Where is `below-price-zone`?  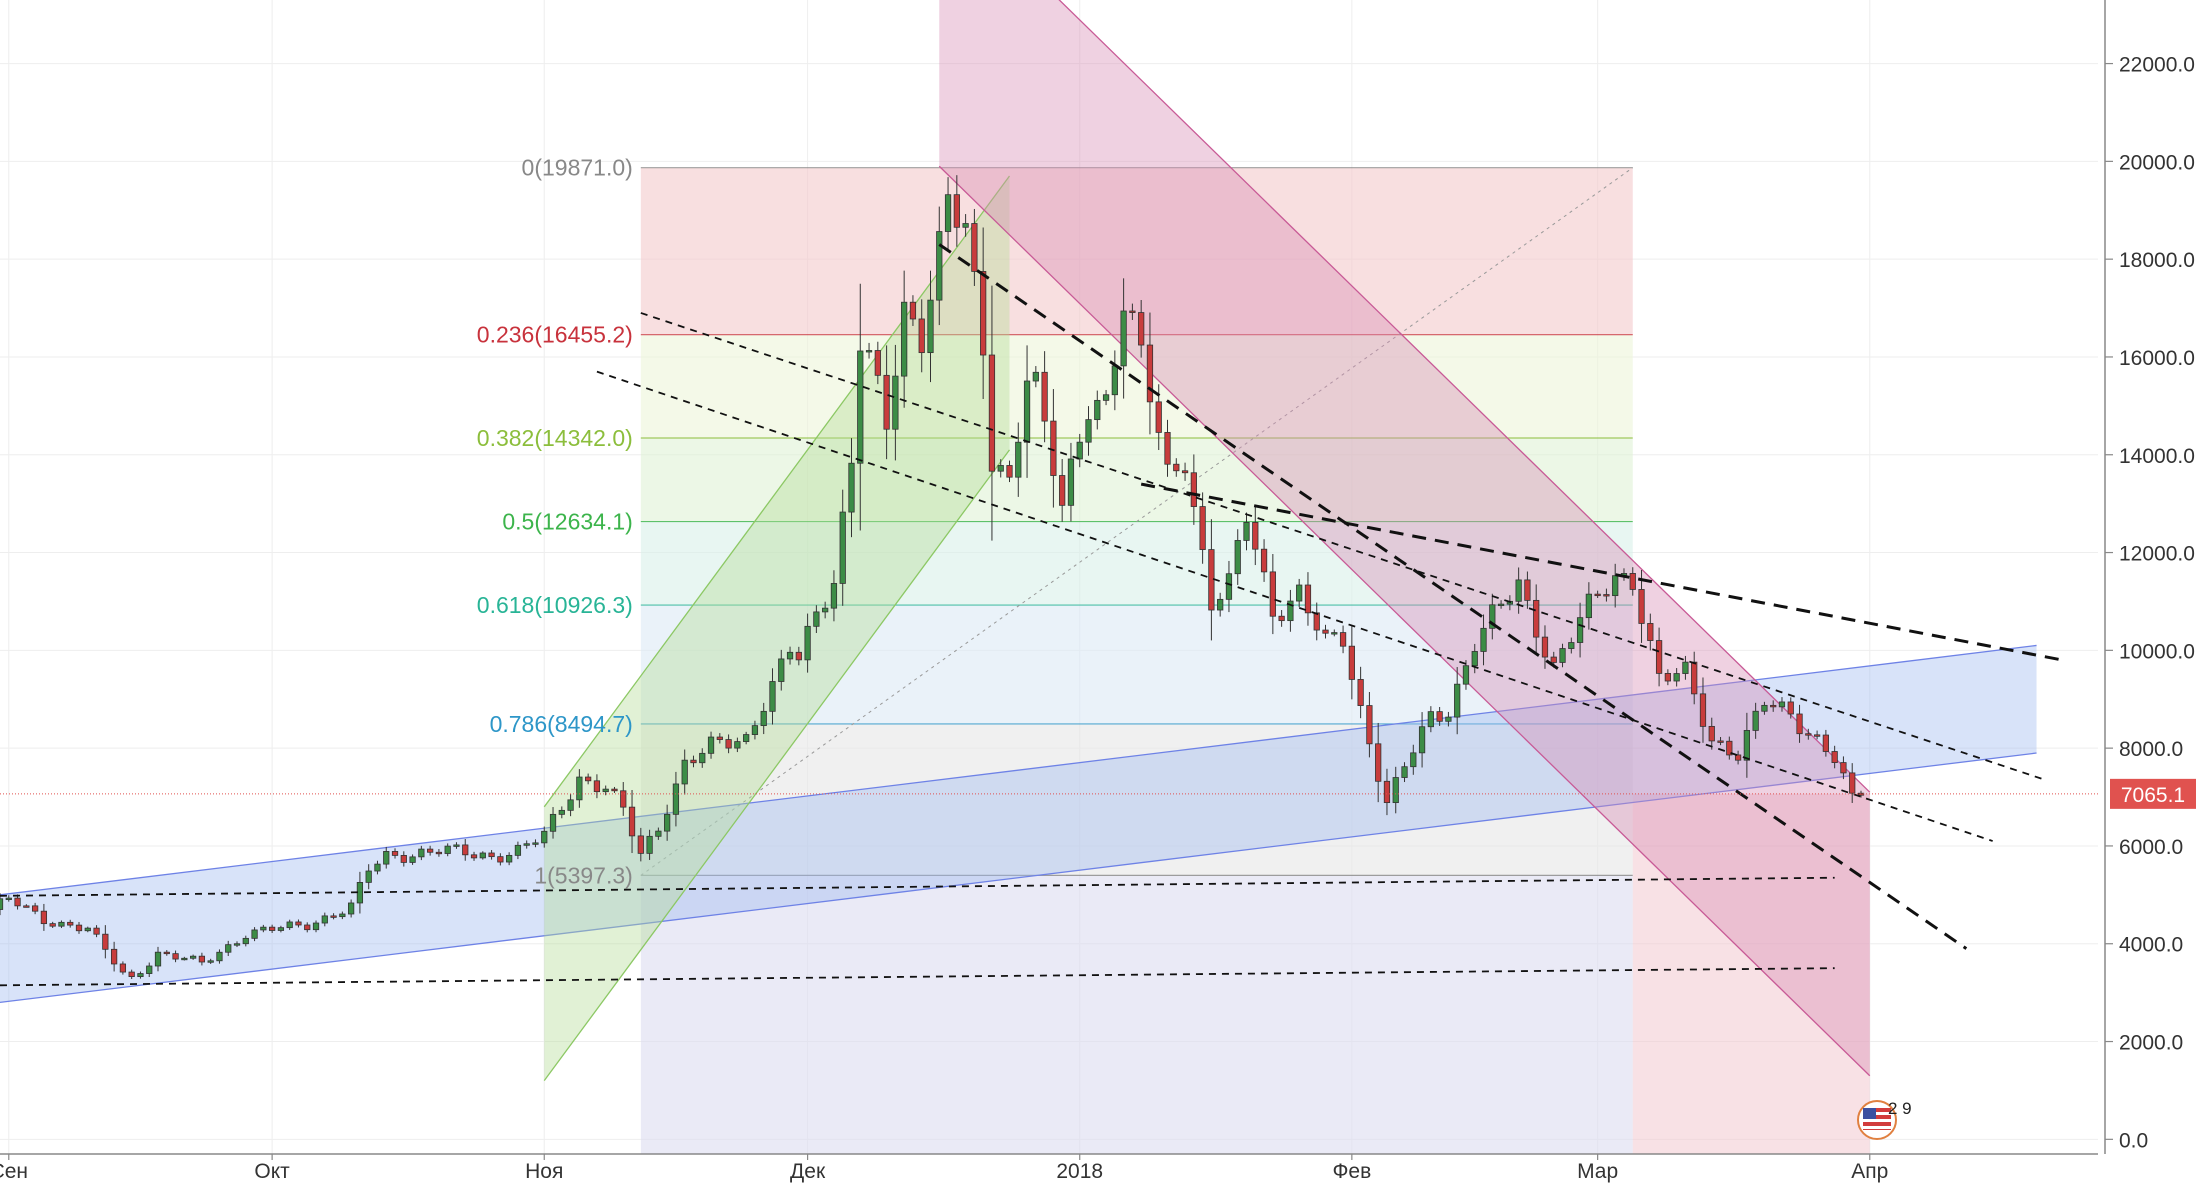 below-price-zone is located at coordinates (1751, 973).